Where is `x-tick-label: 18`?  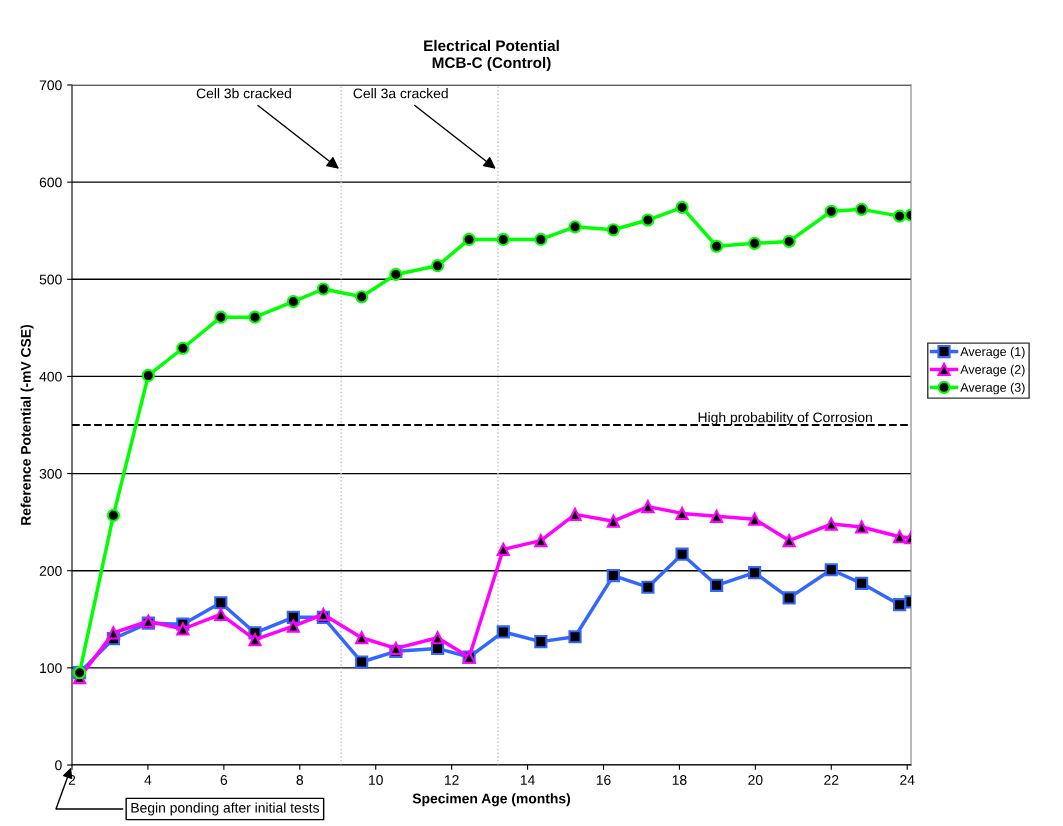 x-tick-label: 18 is located at coordinates (679, 780).